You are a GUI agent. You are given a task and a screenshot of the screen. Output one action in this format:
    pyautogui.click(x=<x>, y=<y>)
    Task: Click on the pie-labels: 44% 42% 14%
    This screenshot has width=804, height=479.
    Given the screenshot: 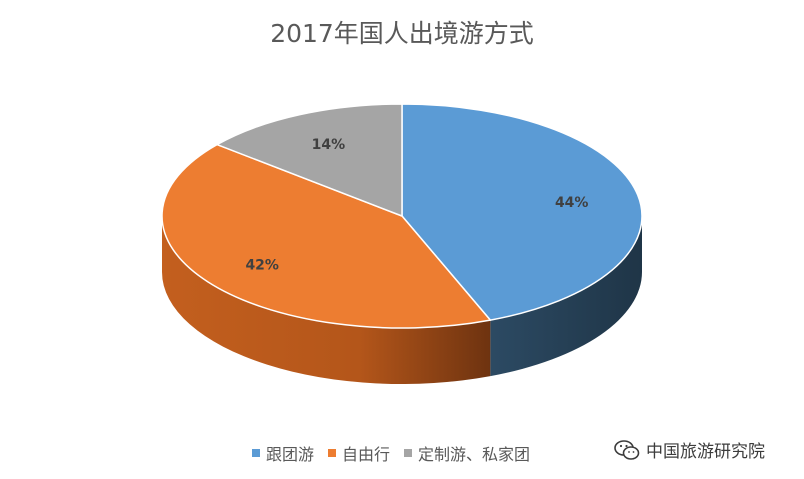 What is the action you would take?
    pyautogui.click(x=416, y=205)
    